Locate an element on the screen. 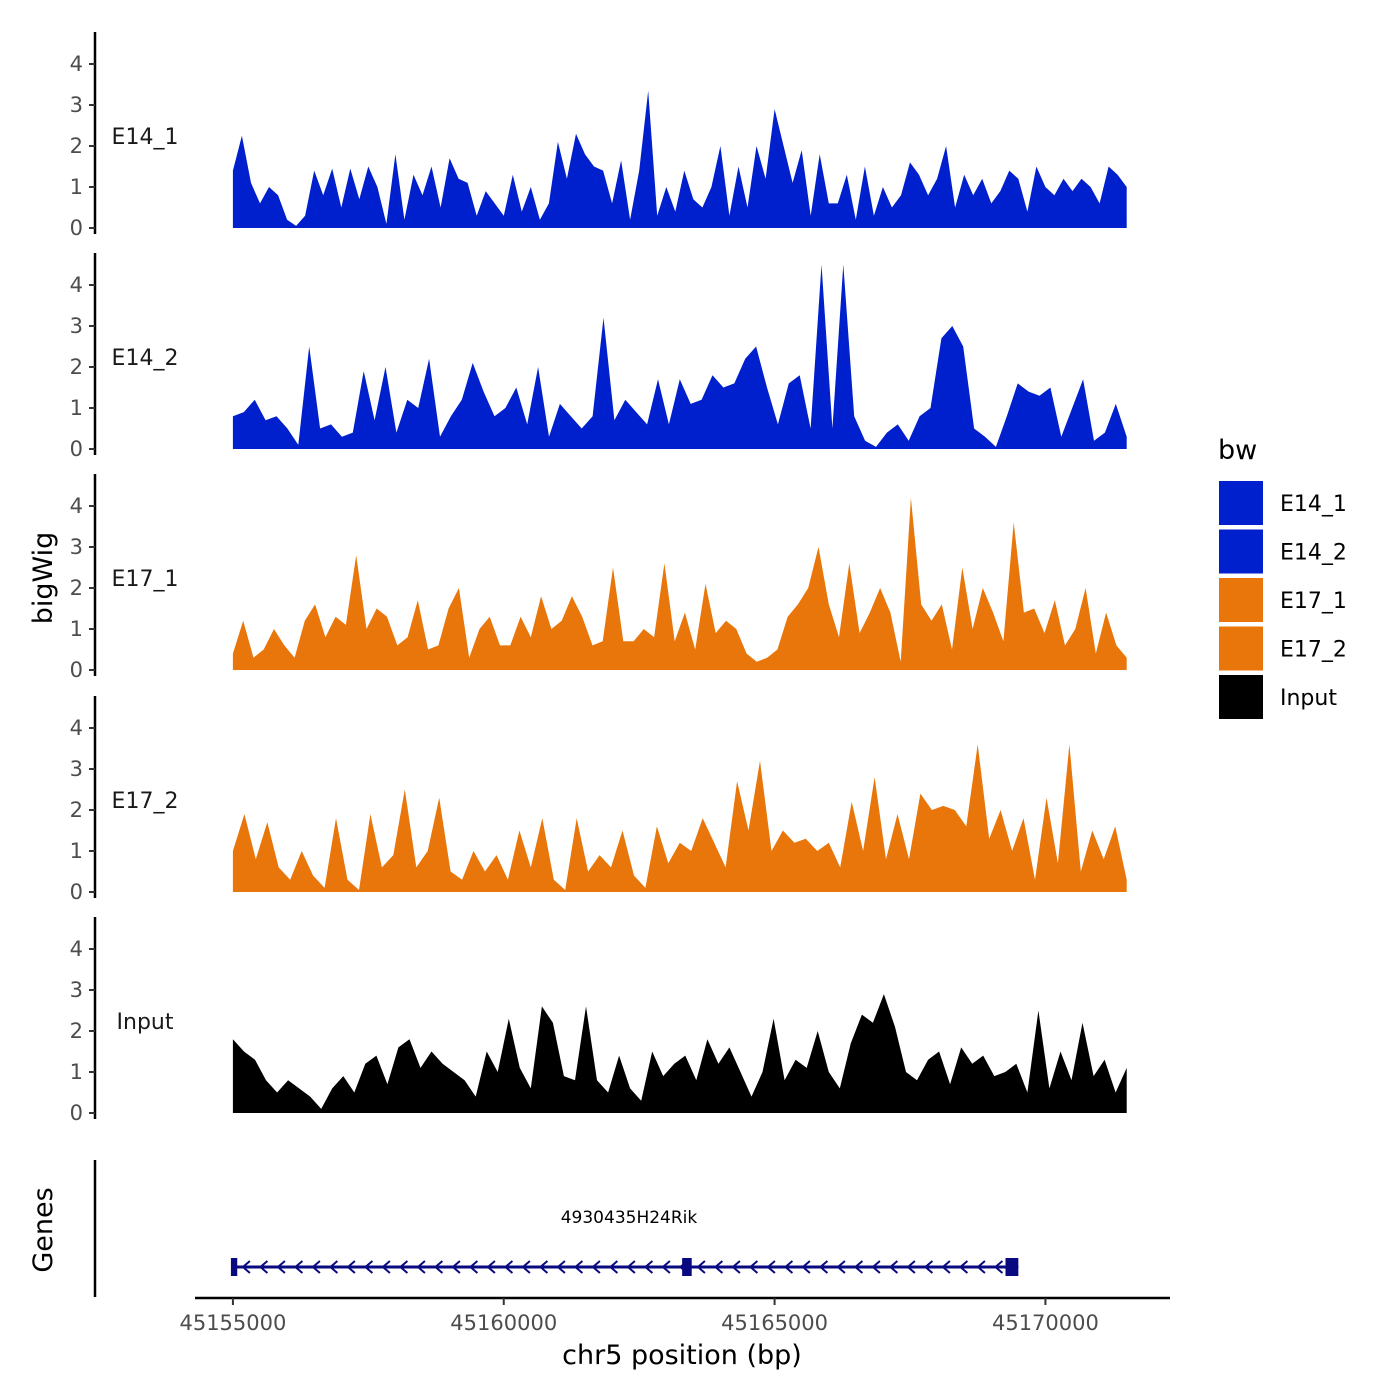  legend-entry: E17_1 is located at coordinates (1283, 600).